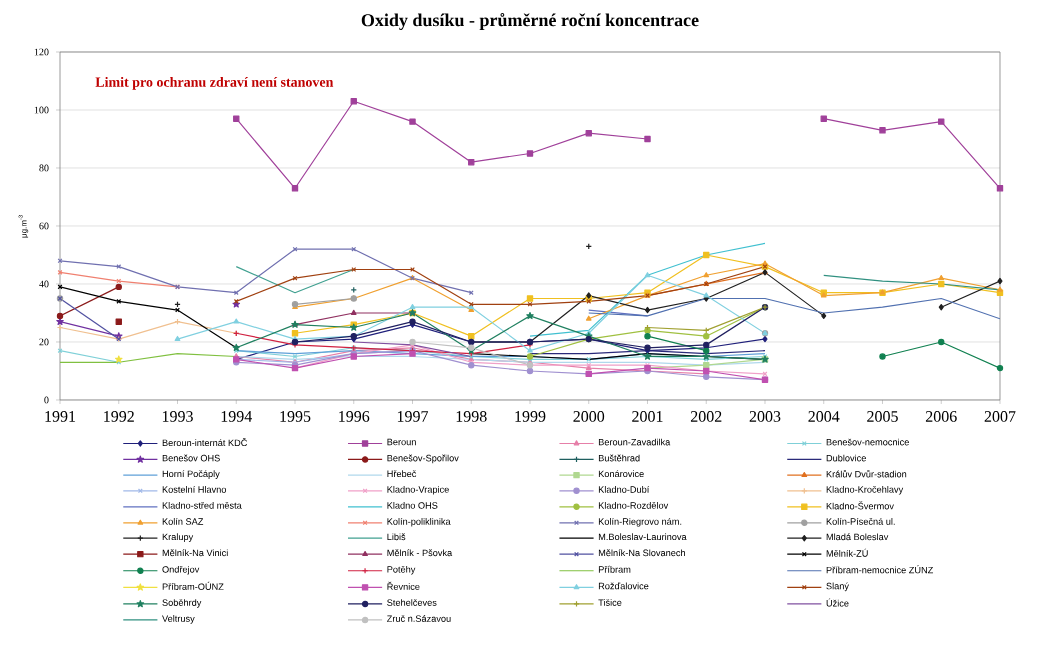 This screenshot has height=646, width=1046. I want to click on x-tick-label: 1995, so click(295, 416).